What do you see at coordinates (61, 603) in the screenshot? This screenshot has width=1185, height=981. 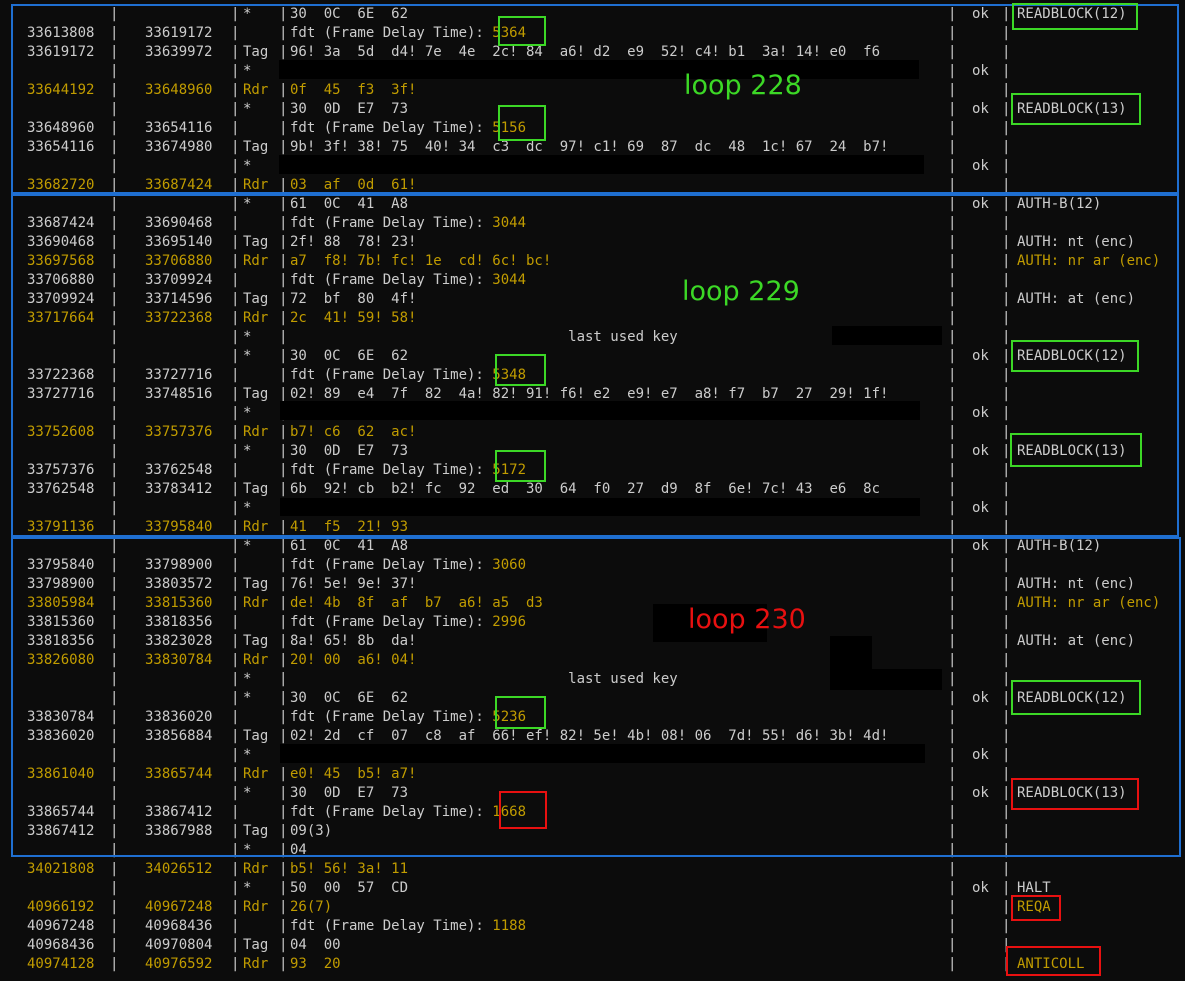 I see `start-timestamp: 33805984` at bounding box center [61, 603].